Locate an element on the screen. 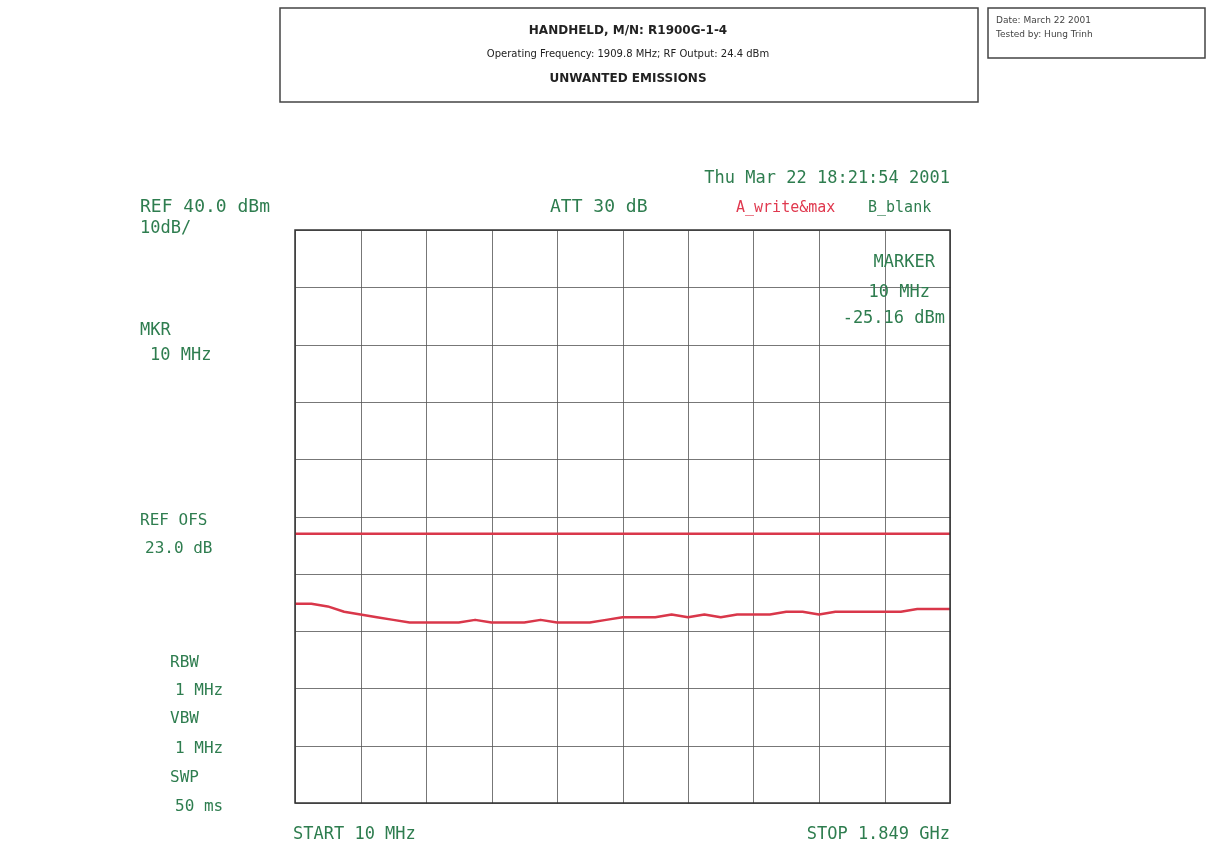 The width and height of the screenshot is (1210, 850). chart-title: UNWANTED EMISSIONS is located at coordinates (628, 78).